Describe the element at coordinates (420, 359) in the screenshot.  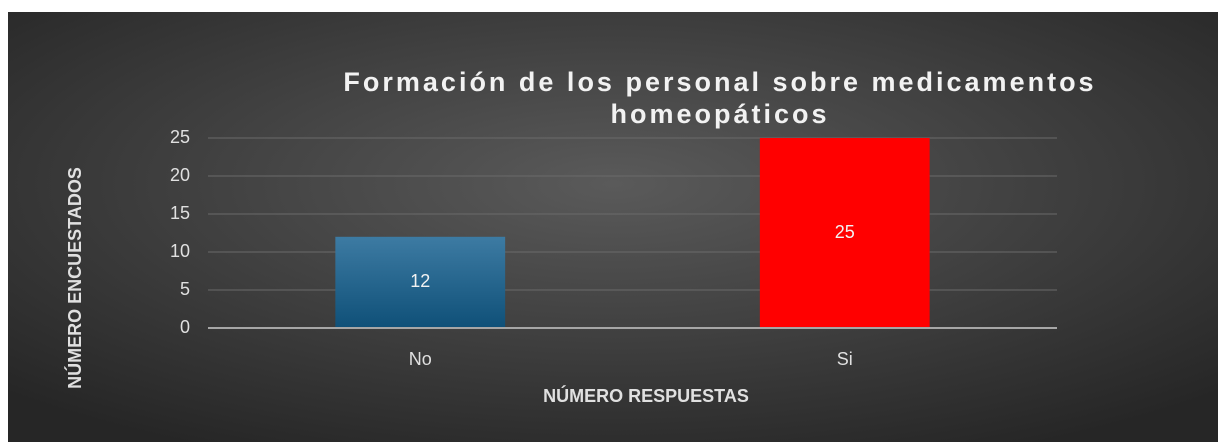
I see `x-tick-label: No` at that location.